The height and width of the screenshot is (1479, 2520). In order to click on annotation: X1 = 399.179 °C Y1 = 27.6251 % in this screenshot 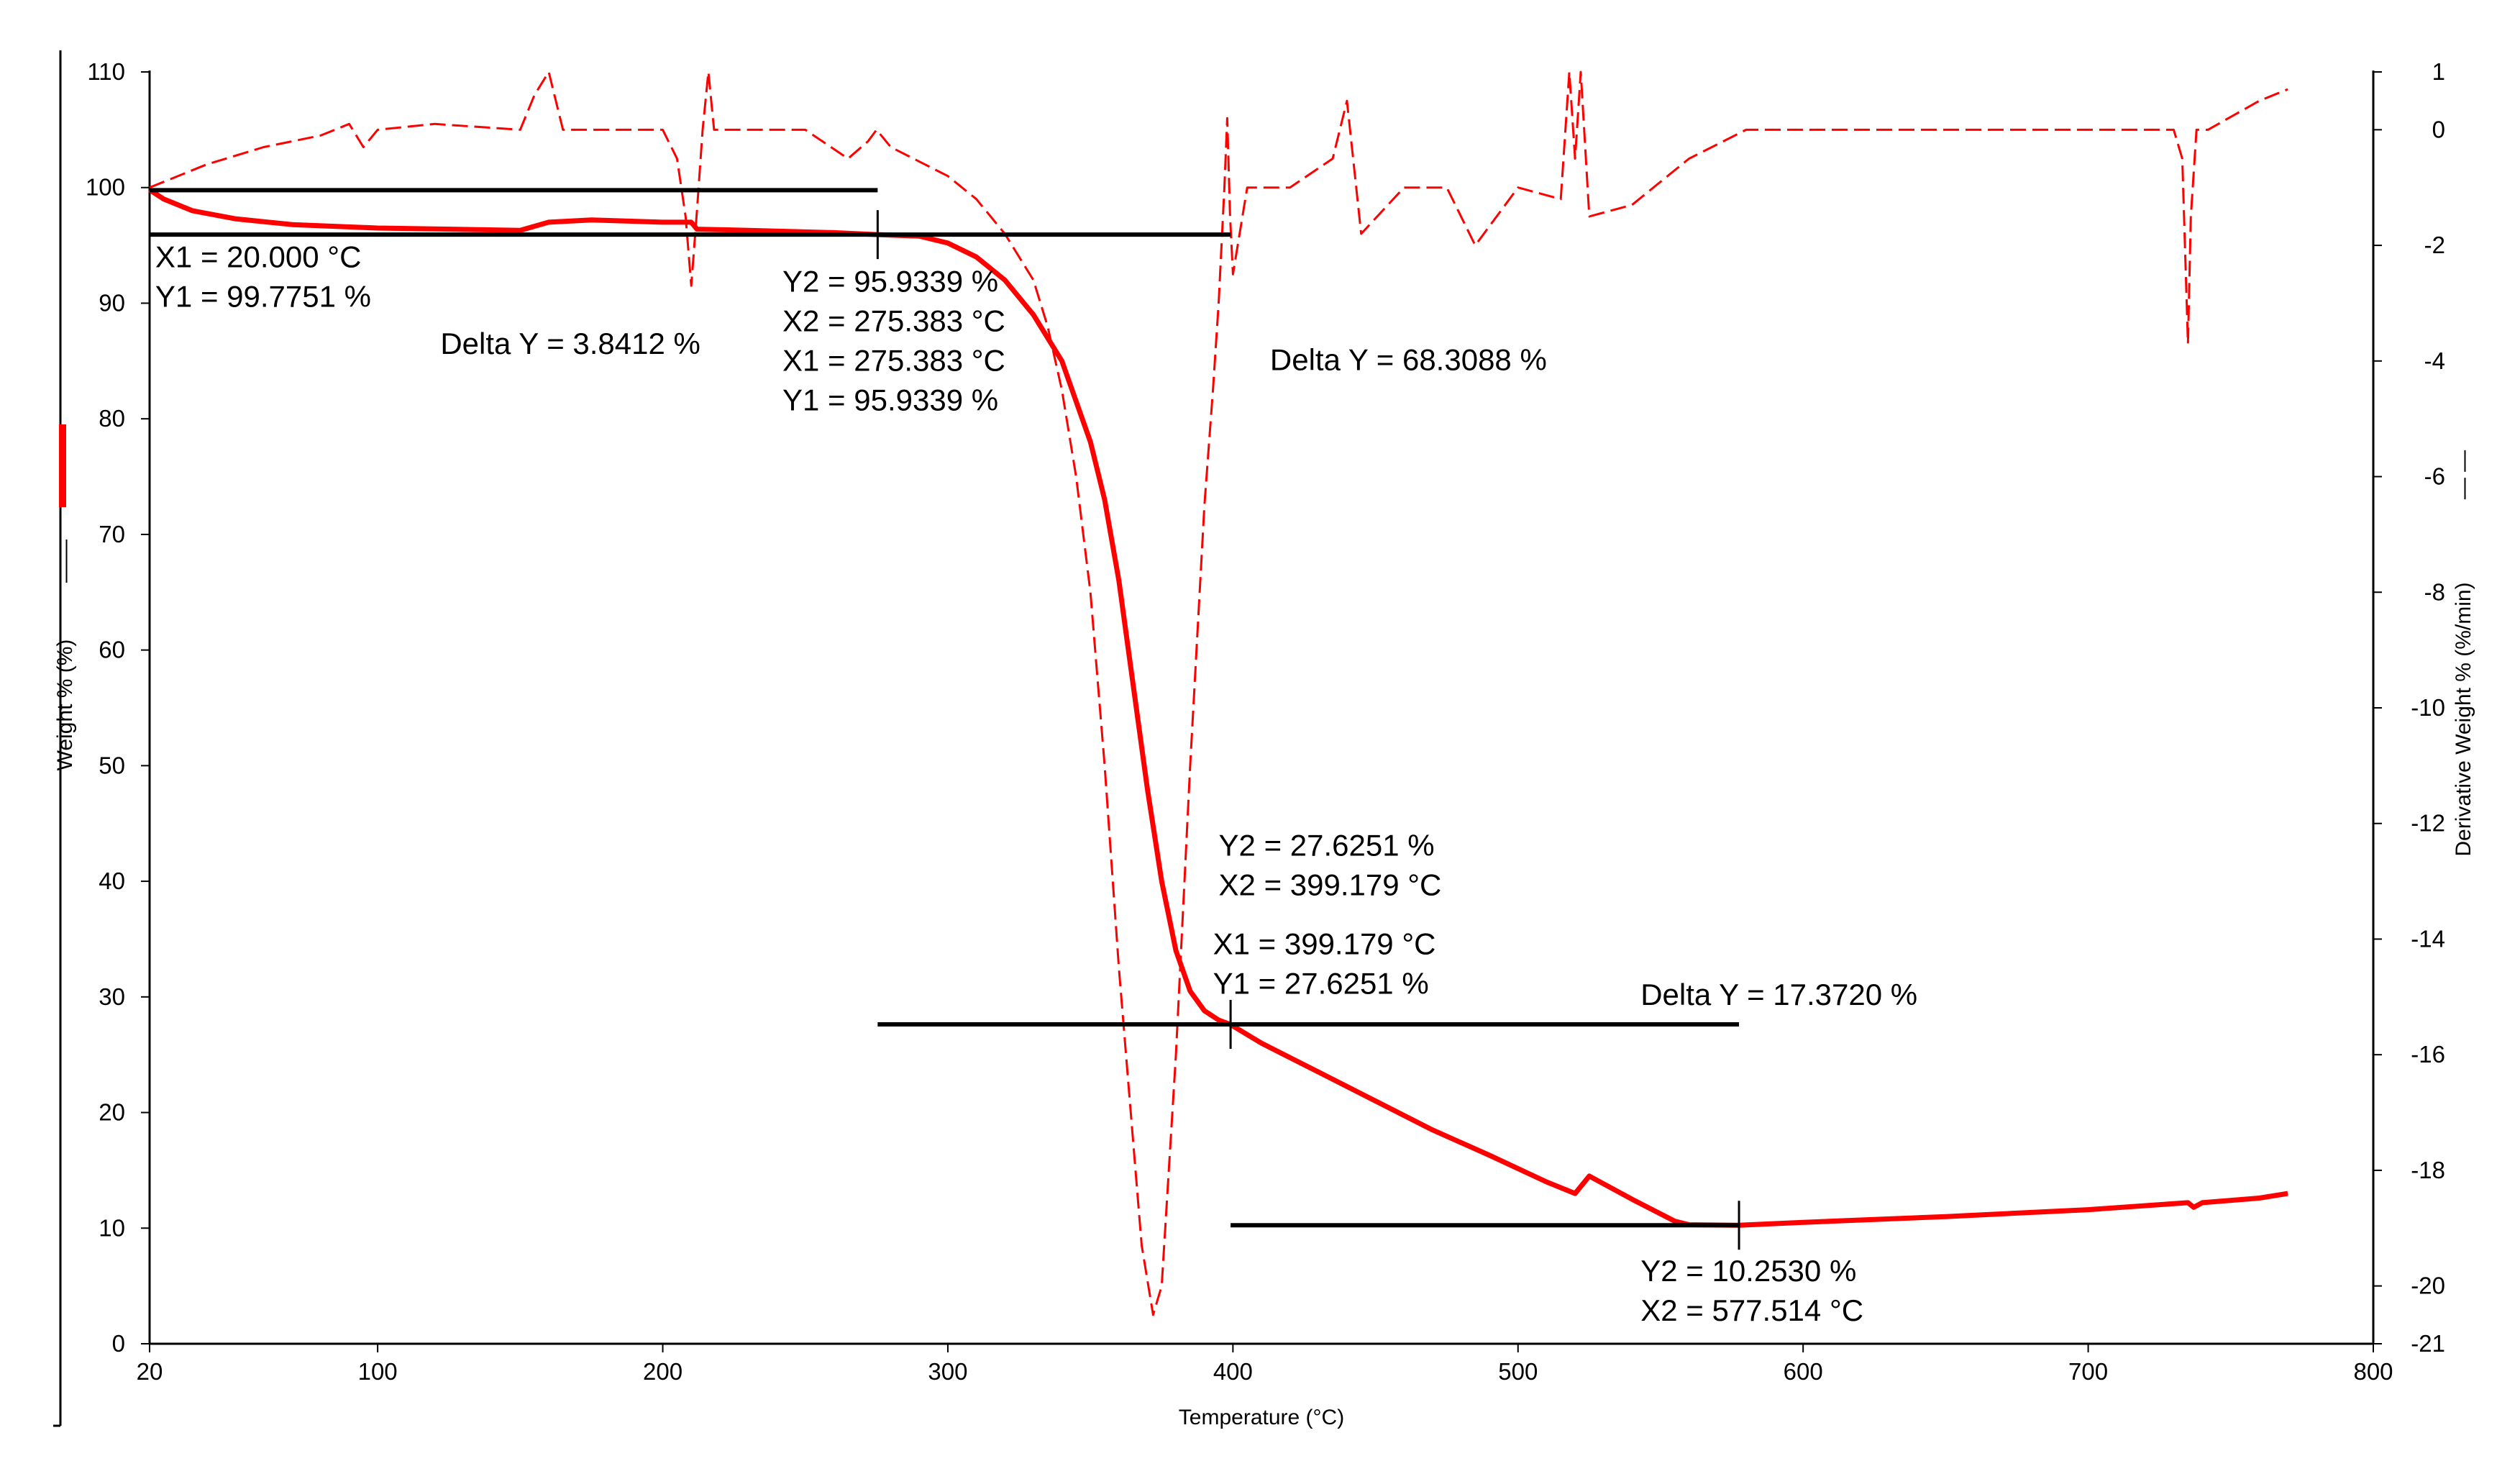, I will do `click(1324, 963)`.